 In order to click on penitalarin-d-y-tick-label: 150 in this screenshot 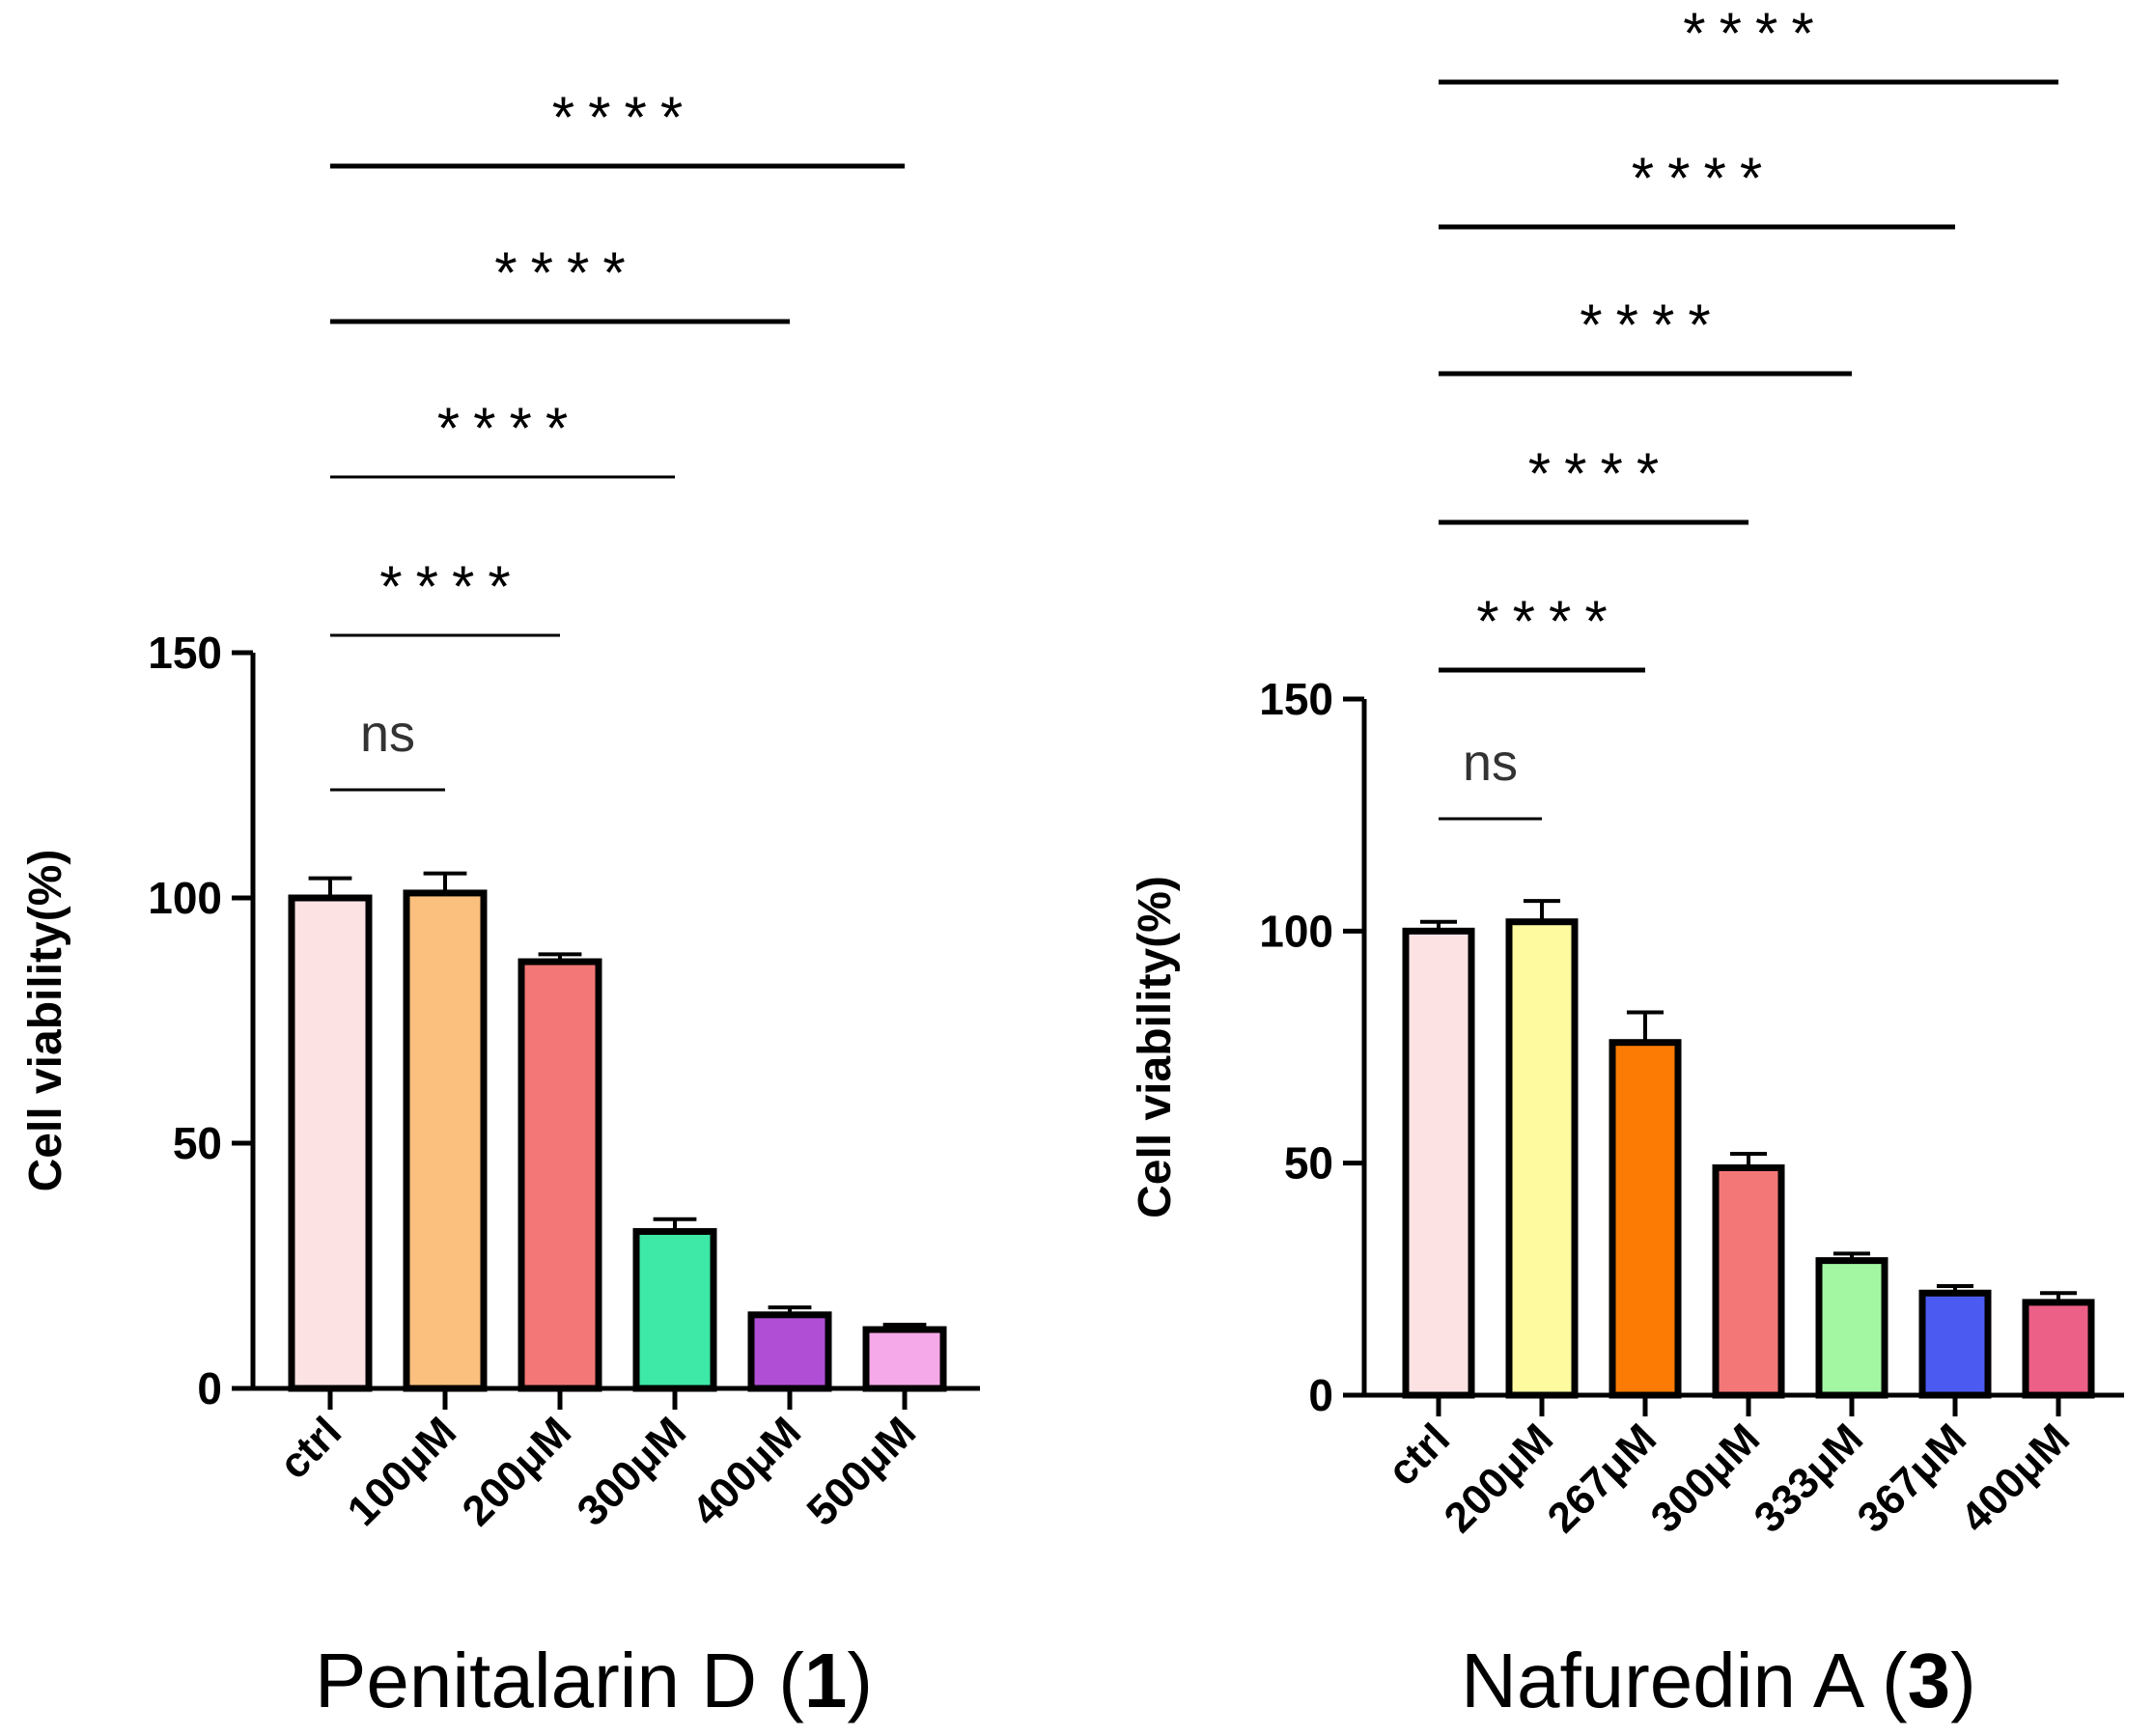, I will do `click(185, 653)`.